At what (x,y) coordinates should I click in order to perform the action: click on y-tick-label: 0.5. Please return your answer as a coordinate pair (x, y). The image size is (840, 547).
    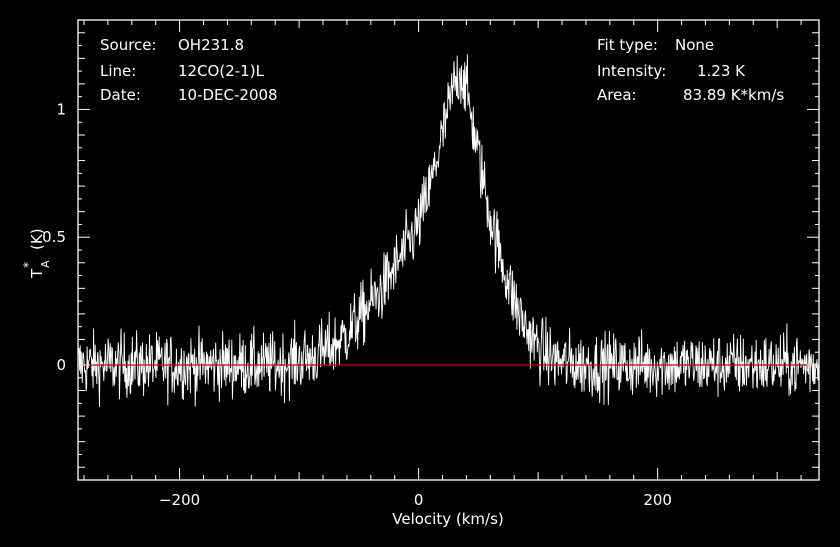
    Looking at the image, I should click on (54, 237).